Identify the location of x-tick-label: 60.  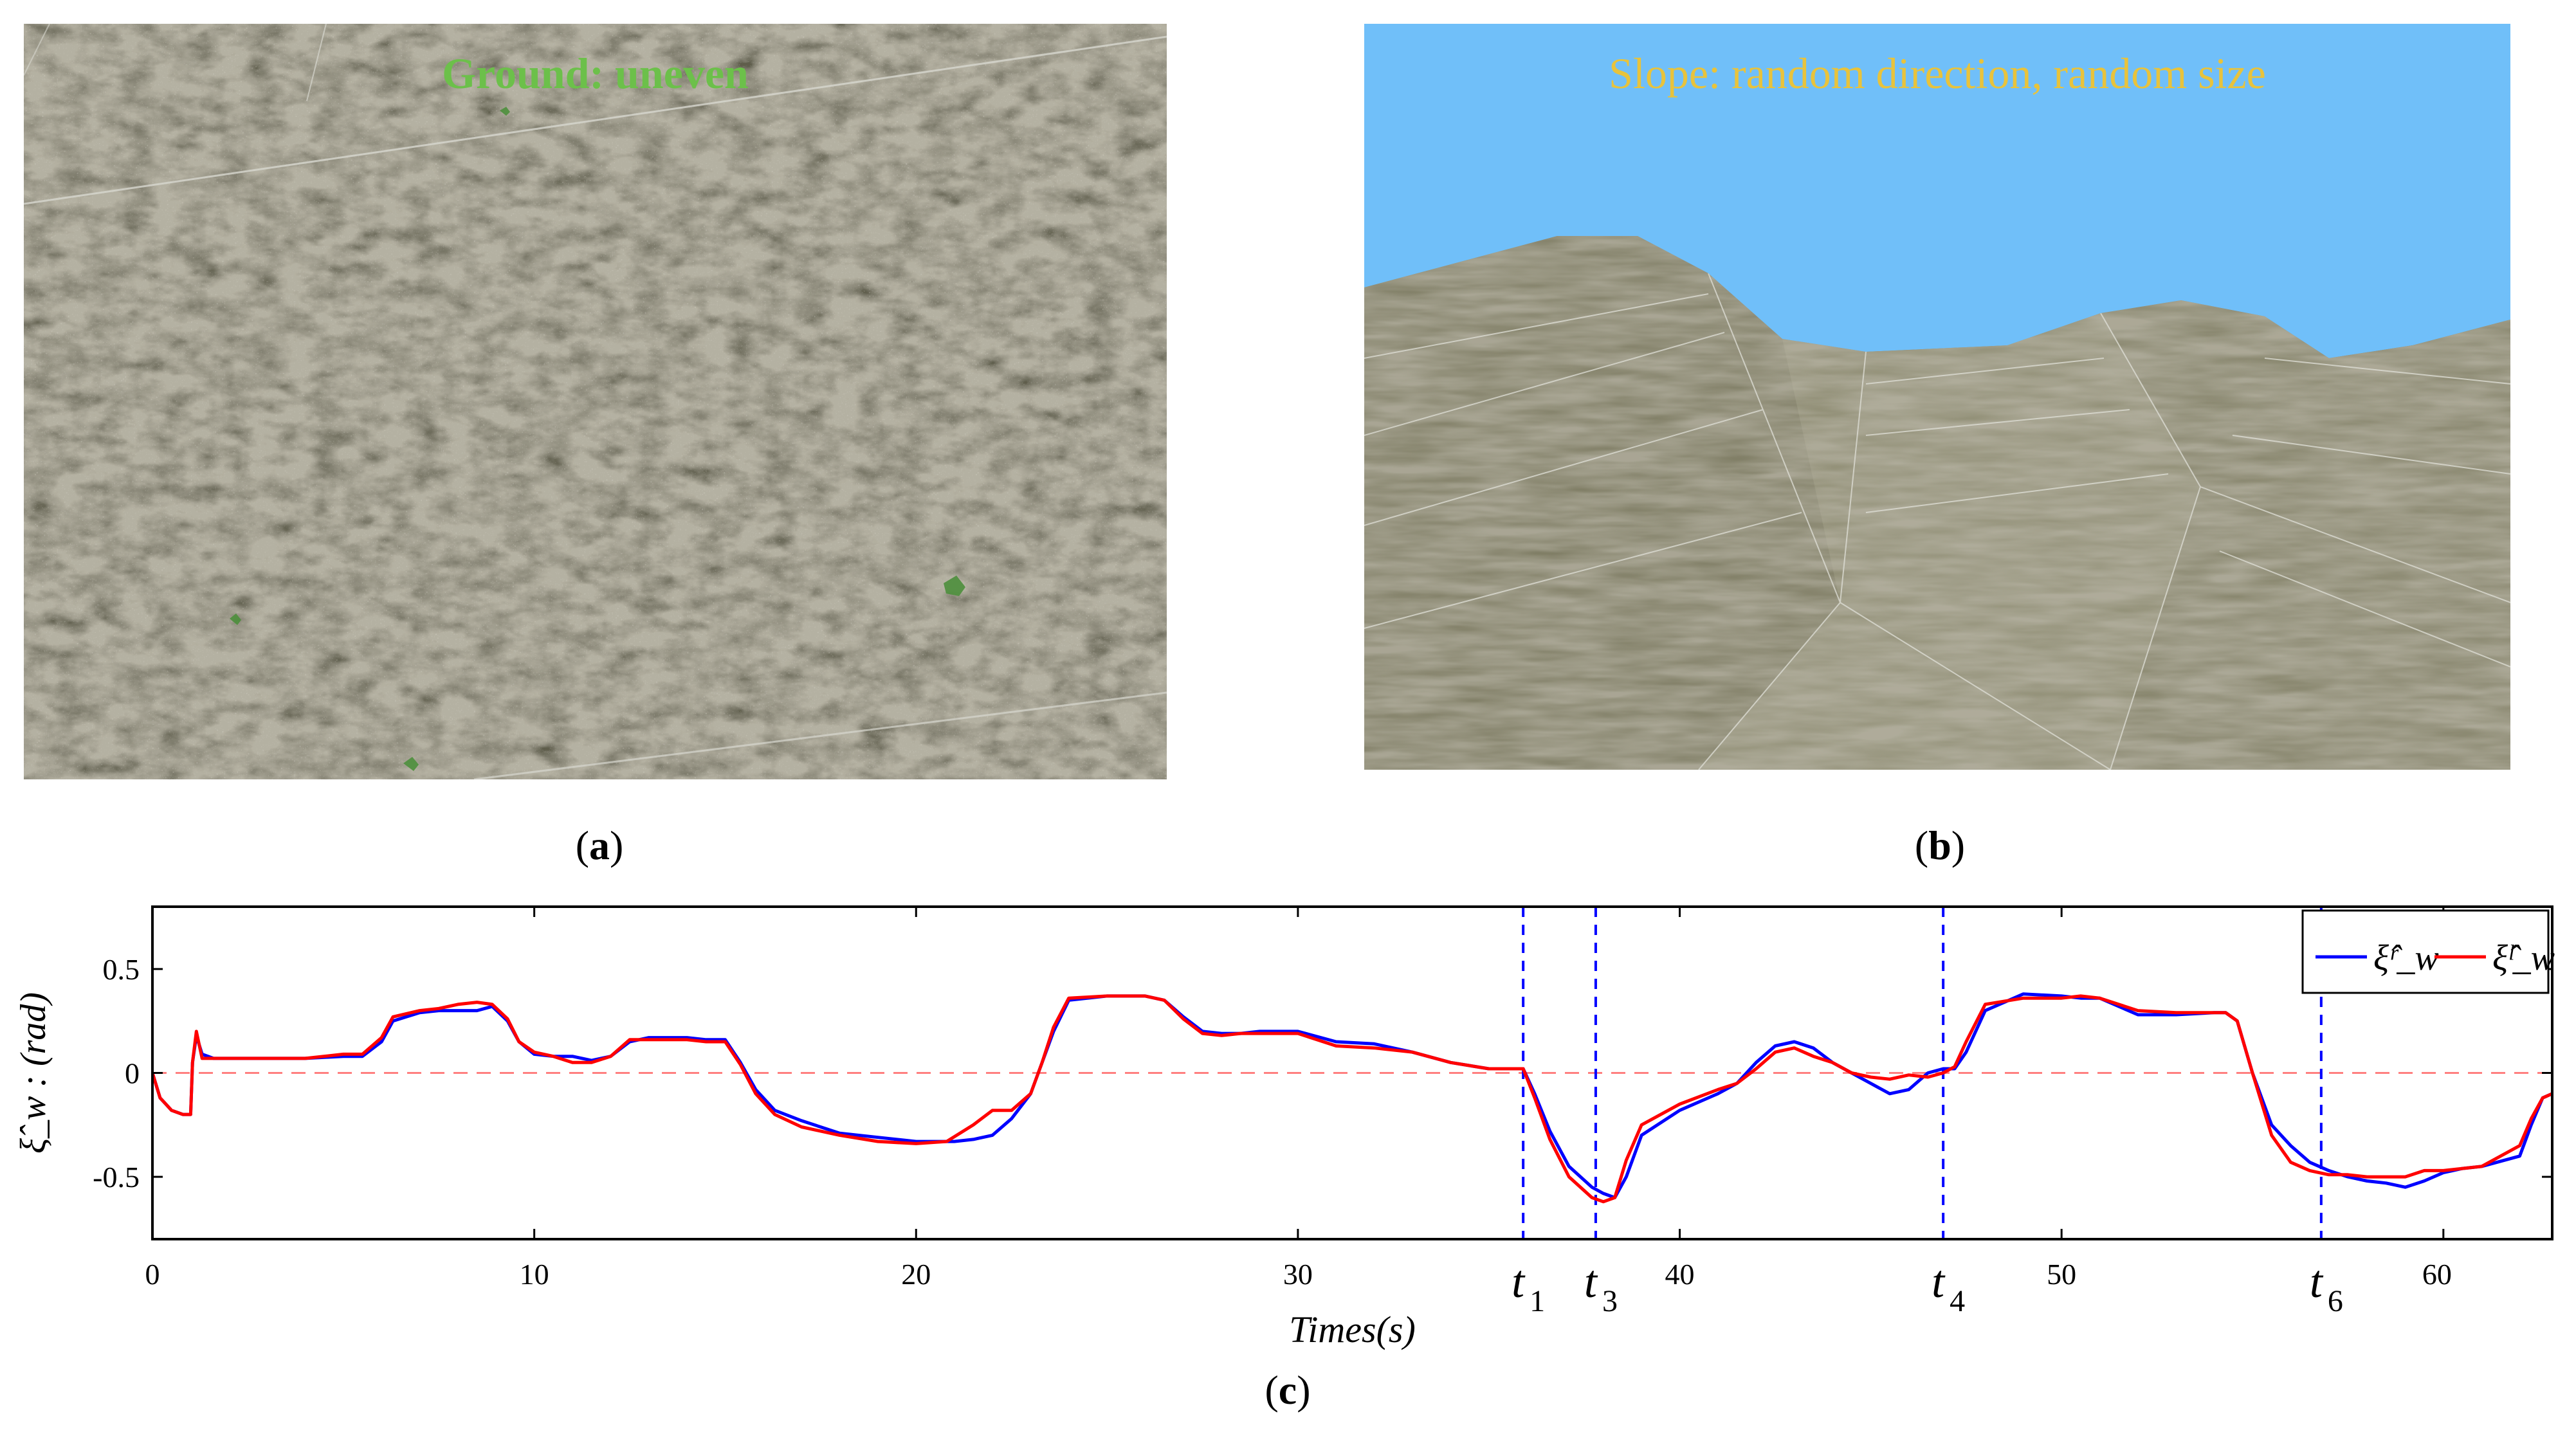
(2437, 1275).